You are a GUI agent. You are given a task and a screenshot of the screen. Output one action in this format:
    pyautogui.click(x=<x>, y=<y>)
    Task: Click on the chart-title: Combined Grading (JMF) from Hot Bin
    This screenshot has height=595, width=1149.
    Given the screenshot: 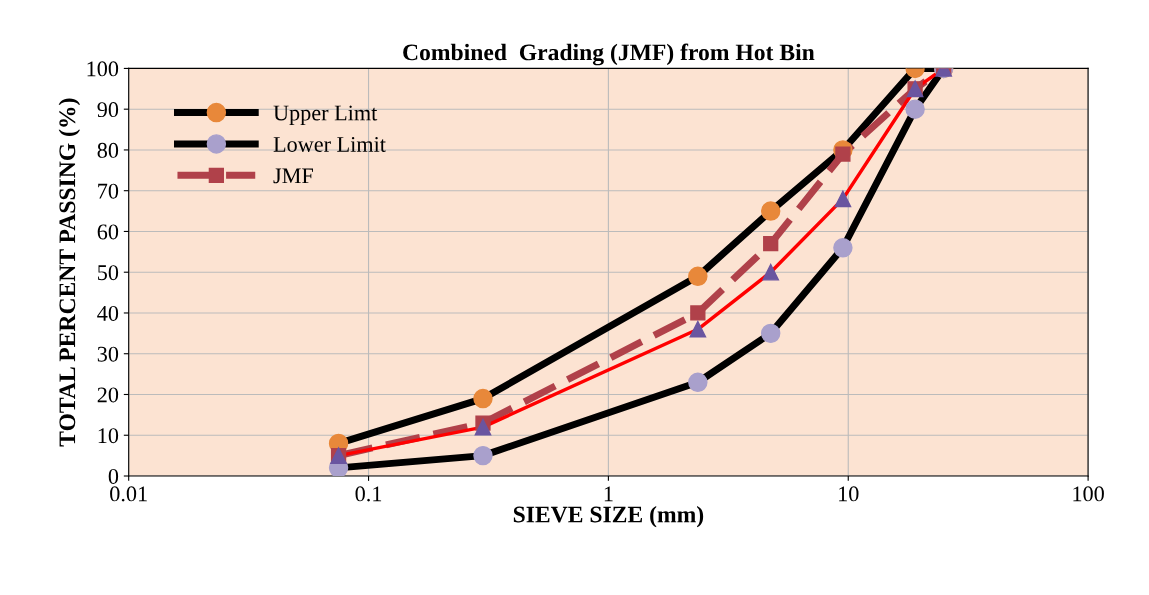 What is the action you would take?
    pyautogui.click(x=609, y=54)
    